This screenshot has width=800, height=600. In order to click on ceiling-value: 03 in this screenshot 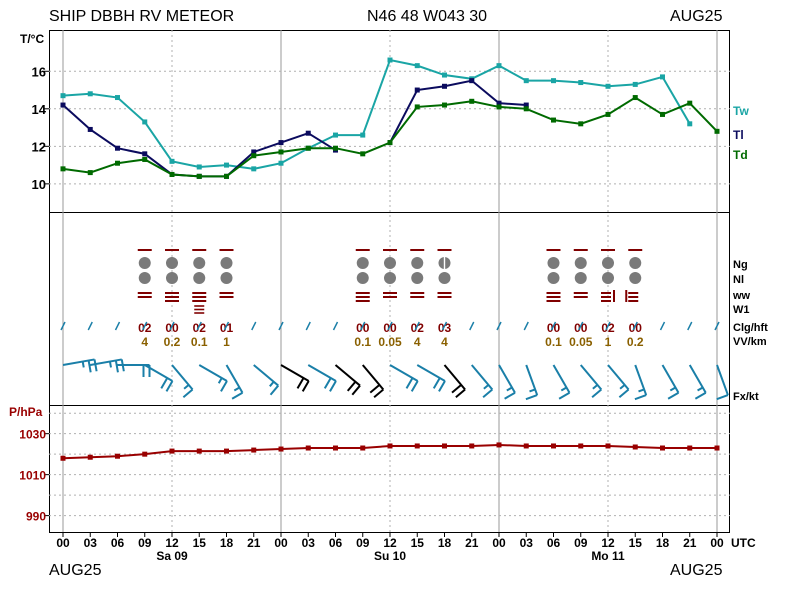, I will do `click(445, 328)`.